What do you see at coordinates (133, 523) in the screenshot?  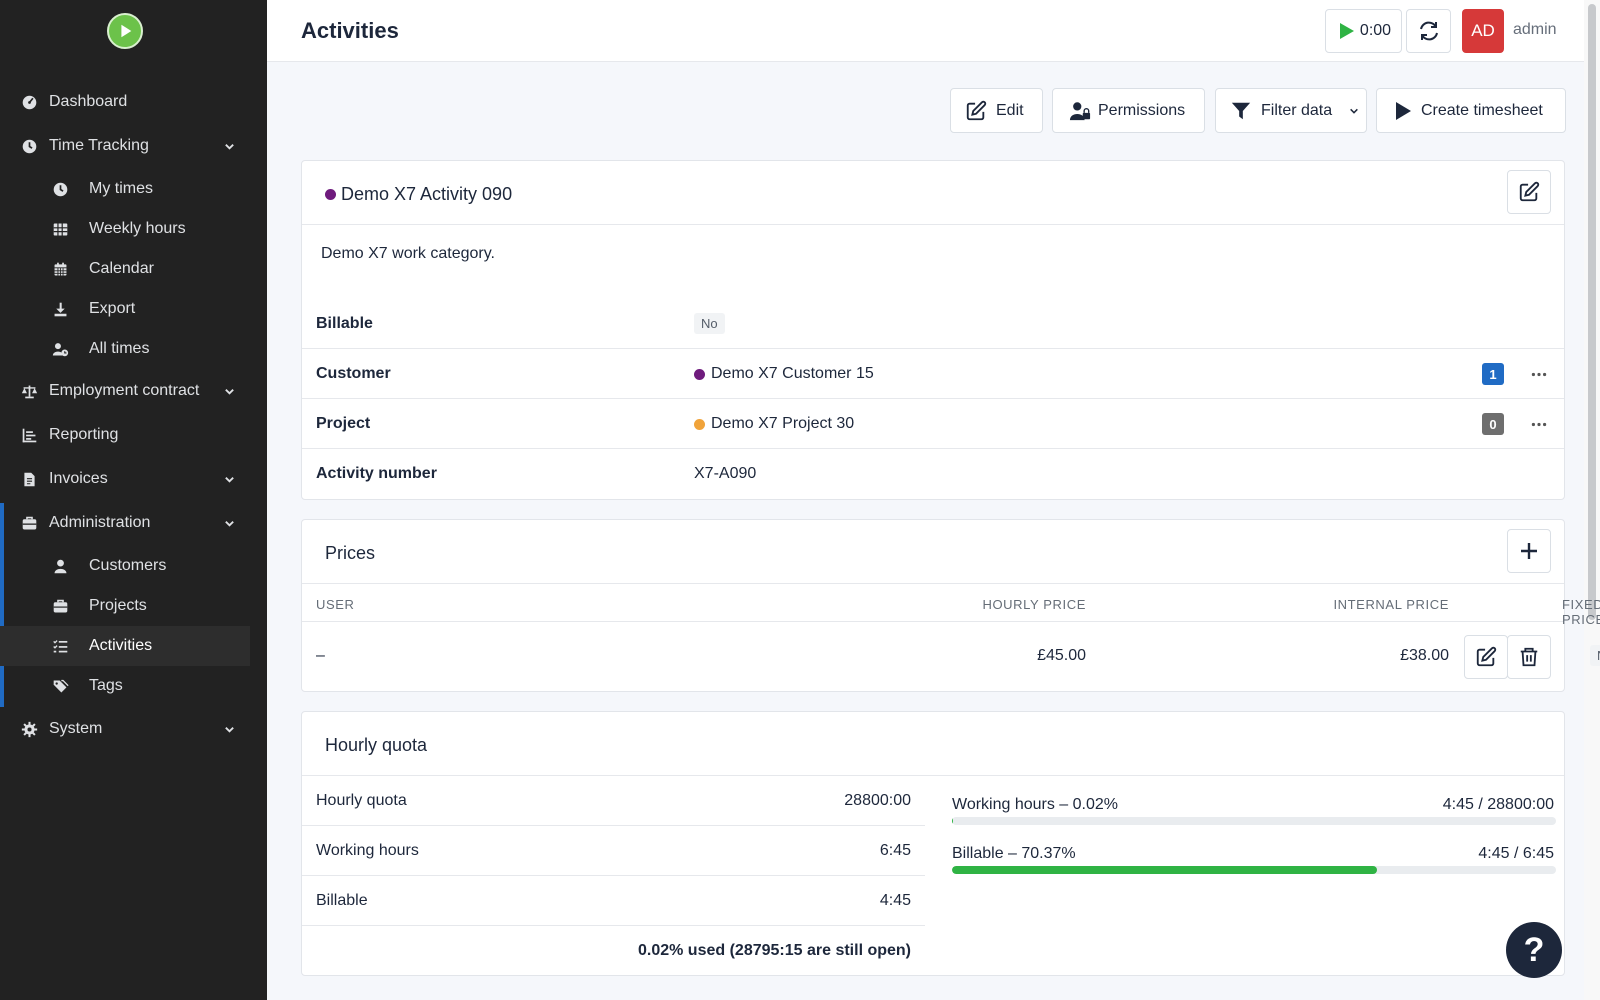 I see `sidebar-item-administration: Administration` at bounding box center [133, 523].